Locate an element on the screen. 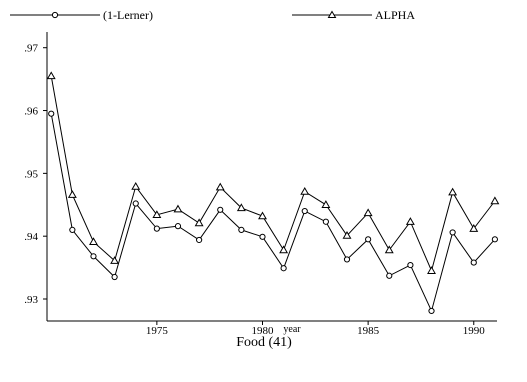  legend-marker-alpha is located at coordinates (332, 14).